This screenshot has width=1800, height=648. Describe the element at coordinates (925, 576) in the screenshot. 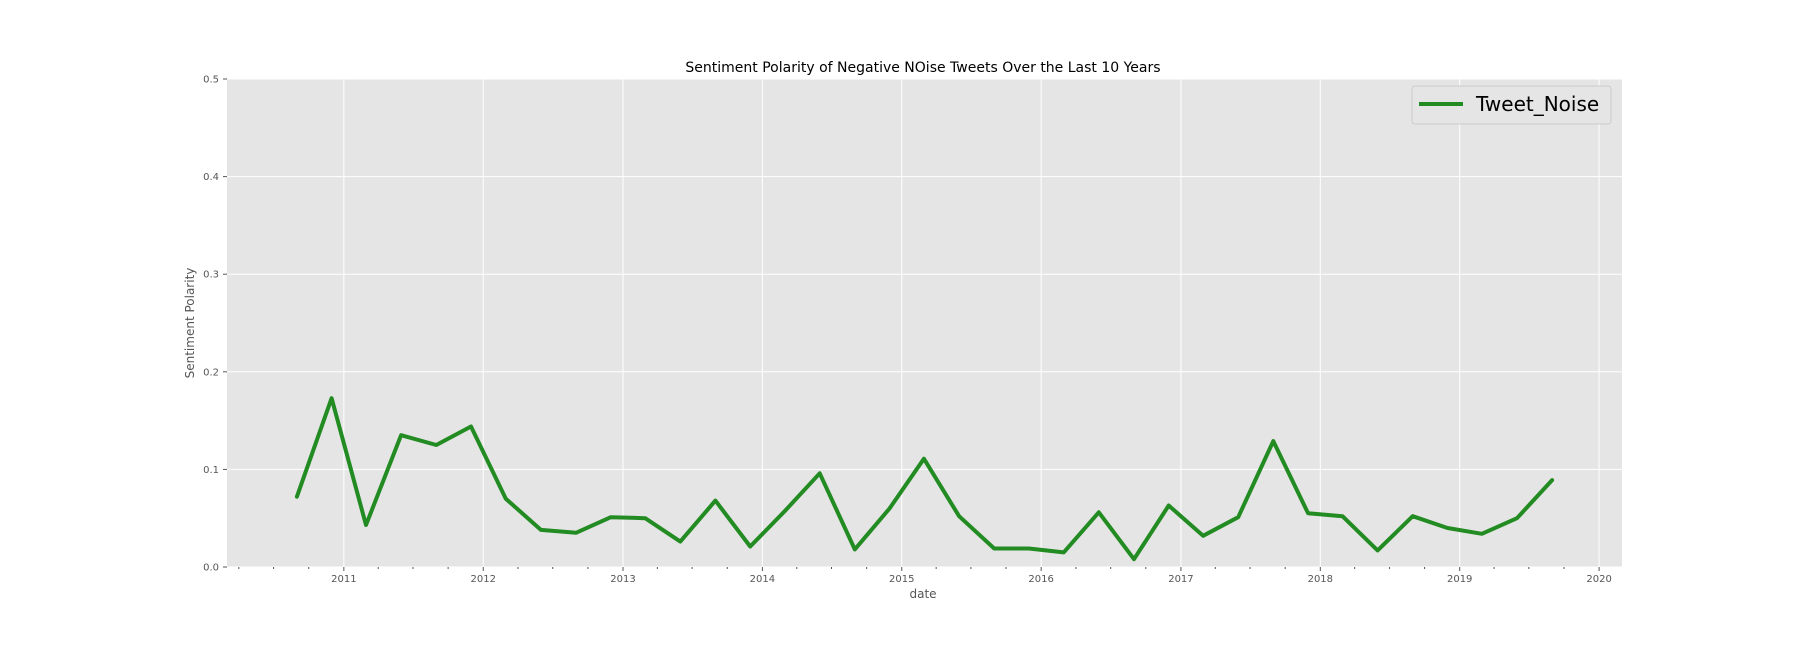

I see `x-axis: 2011 2012 2013 2014 2015 2016 2017 2018 2019 2020` at that location.